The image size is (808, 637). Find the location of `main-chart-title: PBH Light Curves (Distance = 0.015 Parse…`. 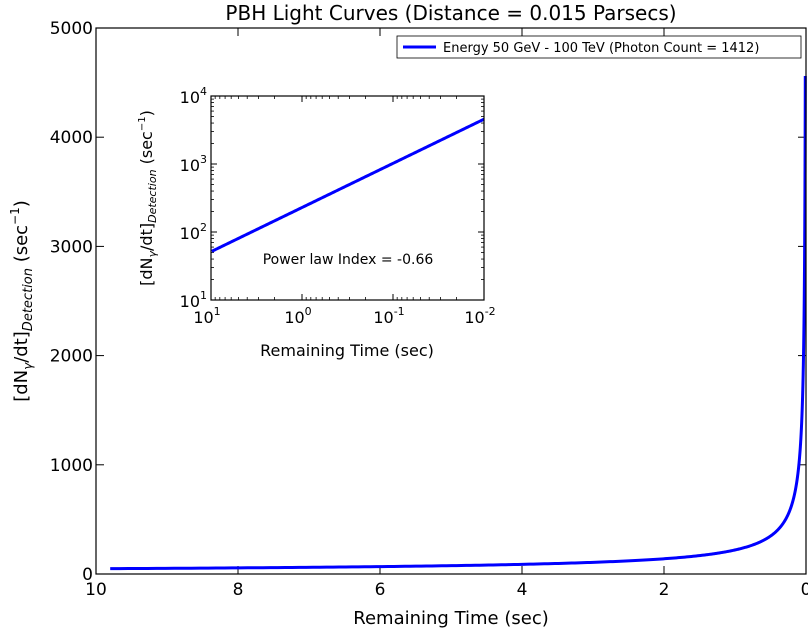

main-chart-title: PBH Light Curves (Distance = 0.015 Parse… is located at coordinates (450, 13).